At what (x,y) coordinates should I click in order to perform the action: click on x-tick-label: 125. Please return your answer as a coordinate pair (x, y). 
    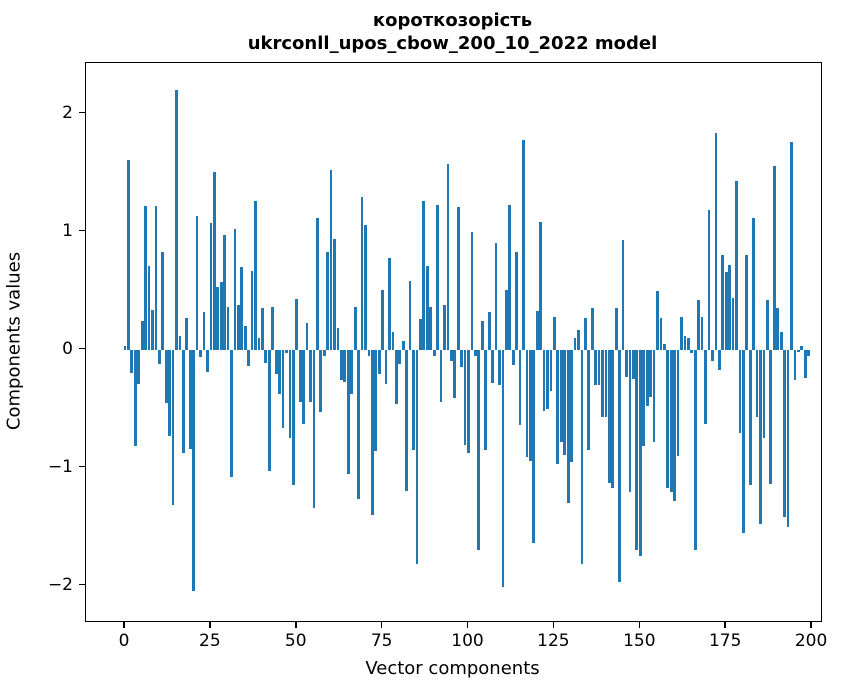
    Looking at the image, I should click on (553, 641).